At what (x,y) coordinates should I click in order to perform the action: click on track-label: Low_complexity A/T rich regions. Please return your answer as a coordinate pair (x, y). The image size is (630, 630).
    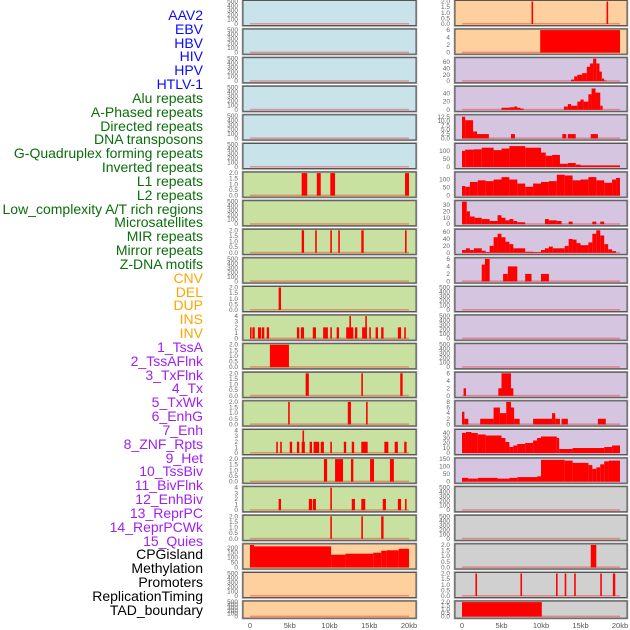
    Looking at the image, I should click on (103, 208).